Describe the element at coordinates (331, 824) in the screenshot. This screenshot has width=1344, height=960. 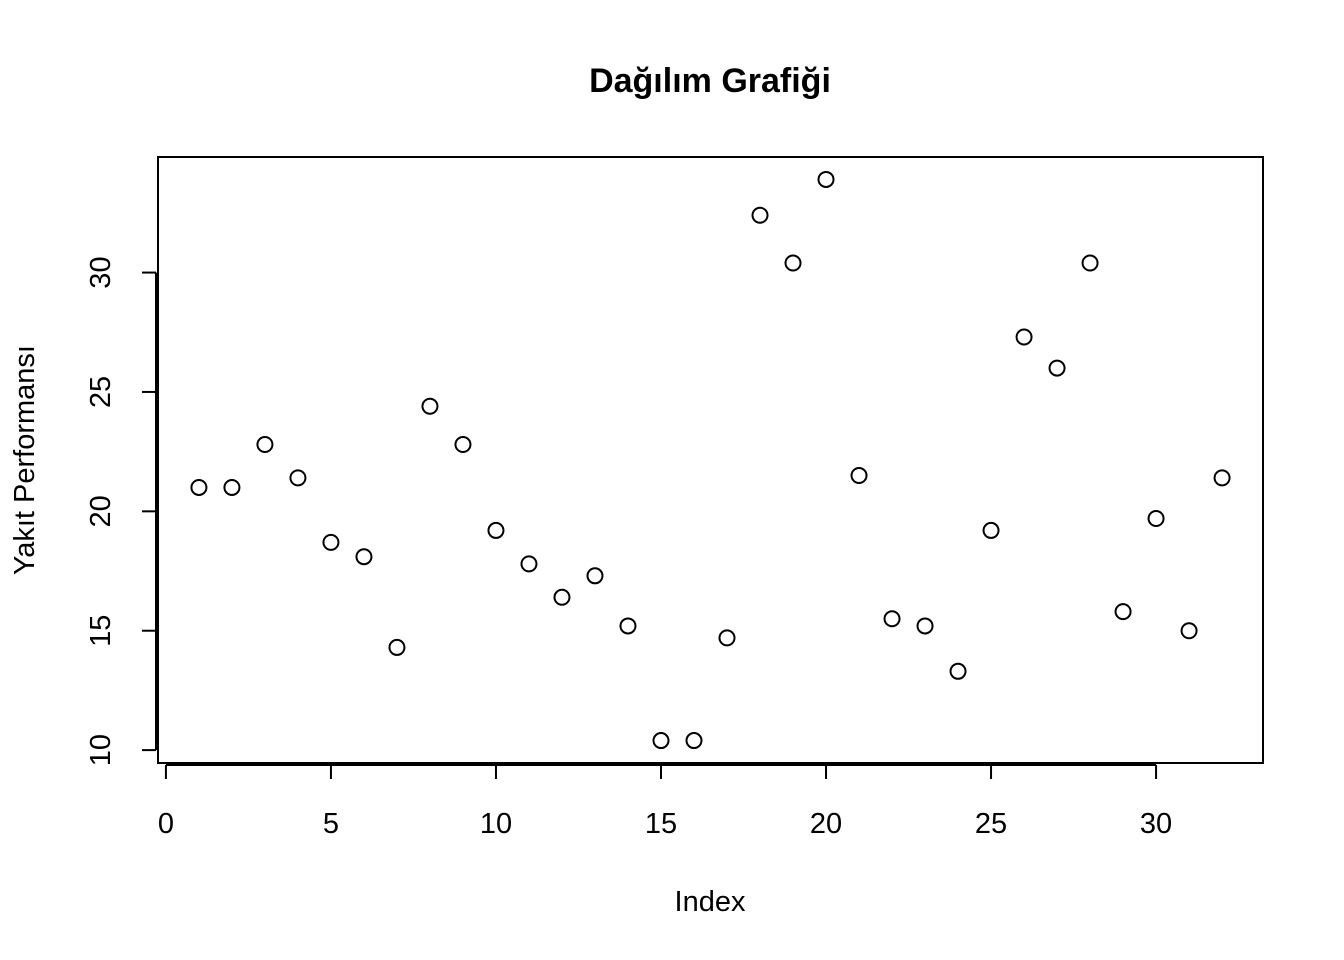
I see `x-tick-label: 5` at that location.